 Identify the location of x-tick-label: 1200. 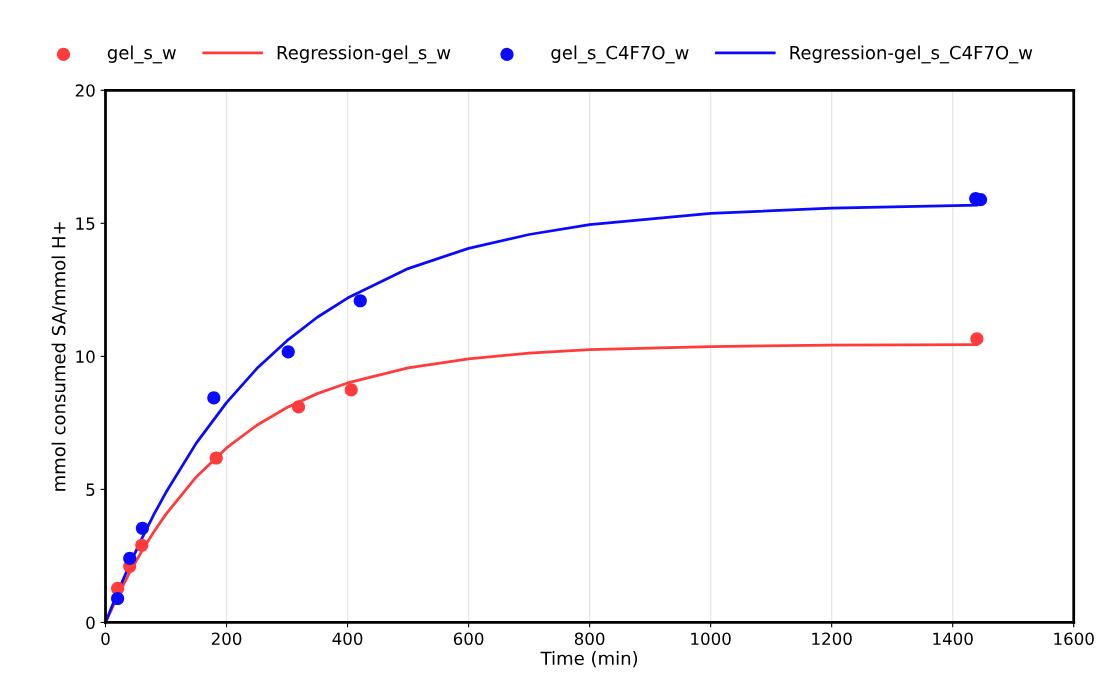
(832, 639).